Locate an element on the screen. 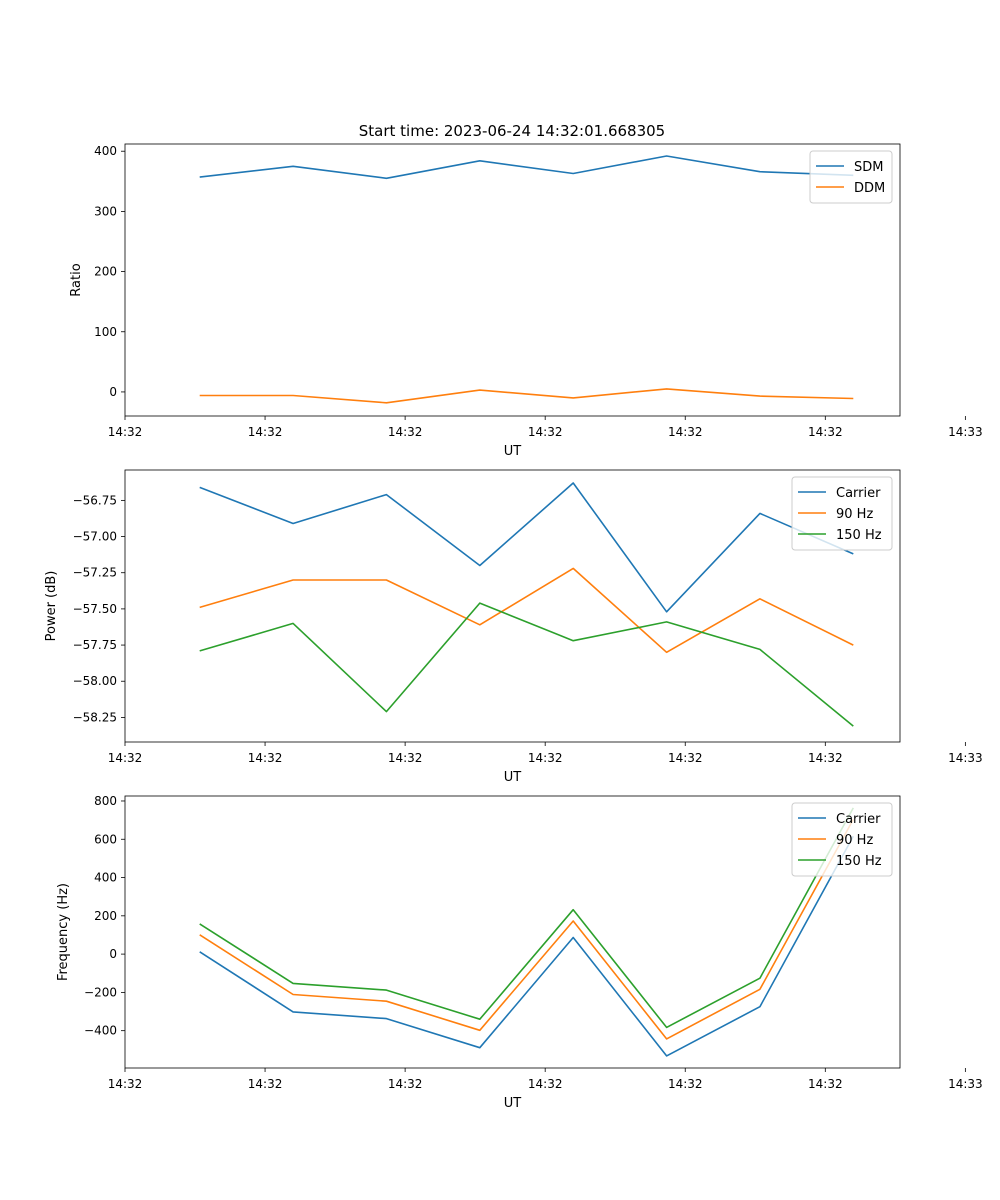  y-tick-label: −56.75 is located at coordinates (95, 500).